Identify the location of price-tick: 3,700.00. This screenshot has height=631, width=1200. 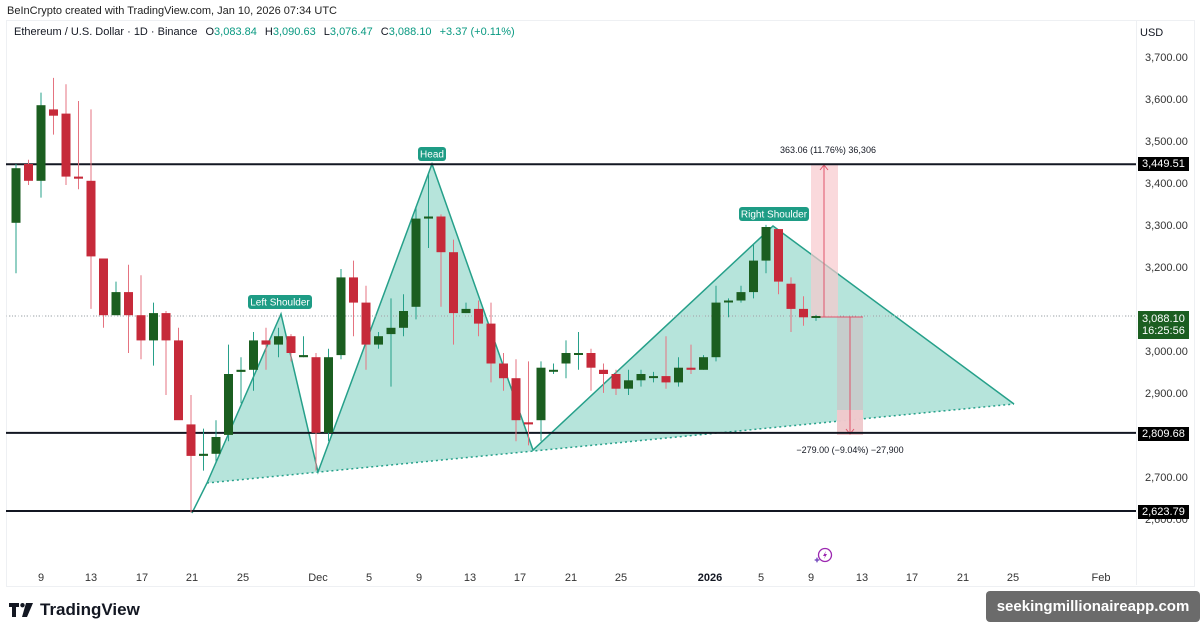
(1166, 58).